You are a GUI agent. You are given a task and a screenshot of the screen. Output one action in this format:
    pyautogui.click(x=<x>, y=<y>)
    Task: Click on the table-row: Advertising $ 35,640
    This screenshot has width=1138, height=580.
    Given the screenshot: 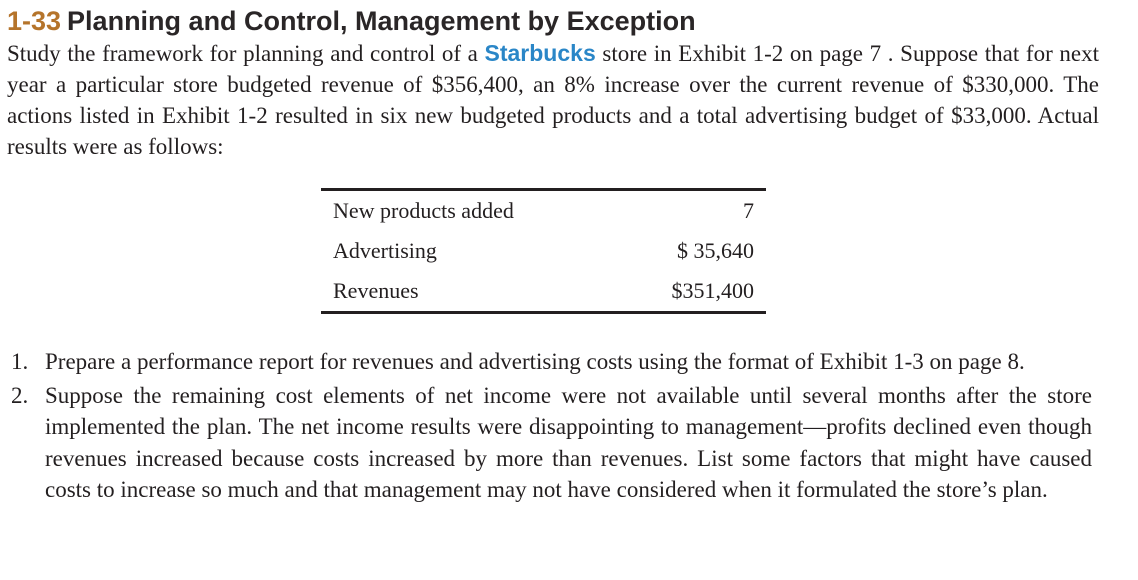 What is the action you would take?
    pyautogui.click(x=543, y=251)
    